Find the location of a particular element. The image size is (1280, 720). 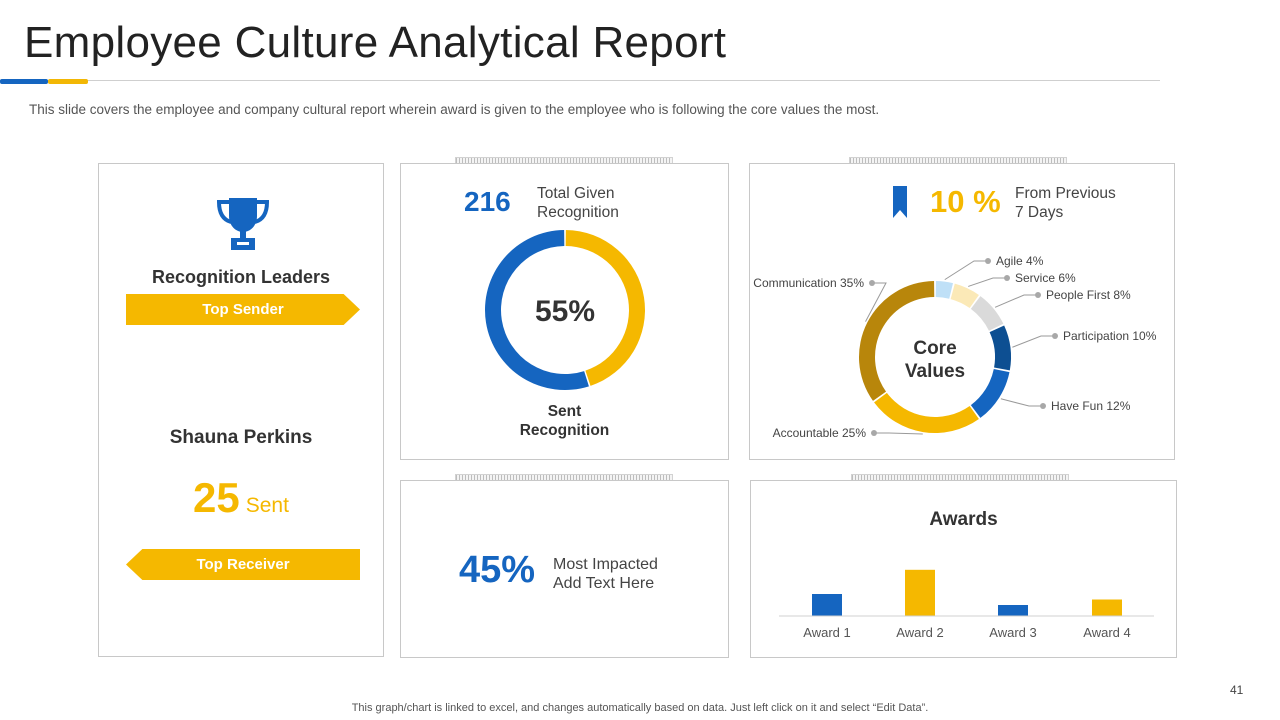

donut-slice-sent is located at coordinates (537, 310).